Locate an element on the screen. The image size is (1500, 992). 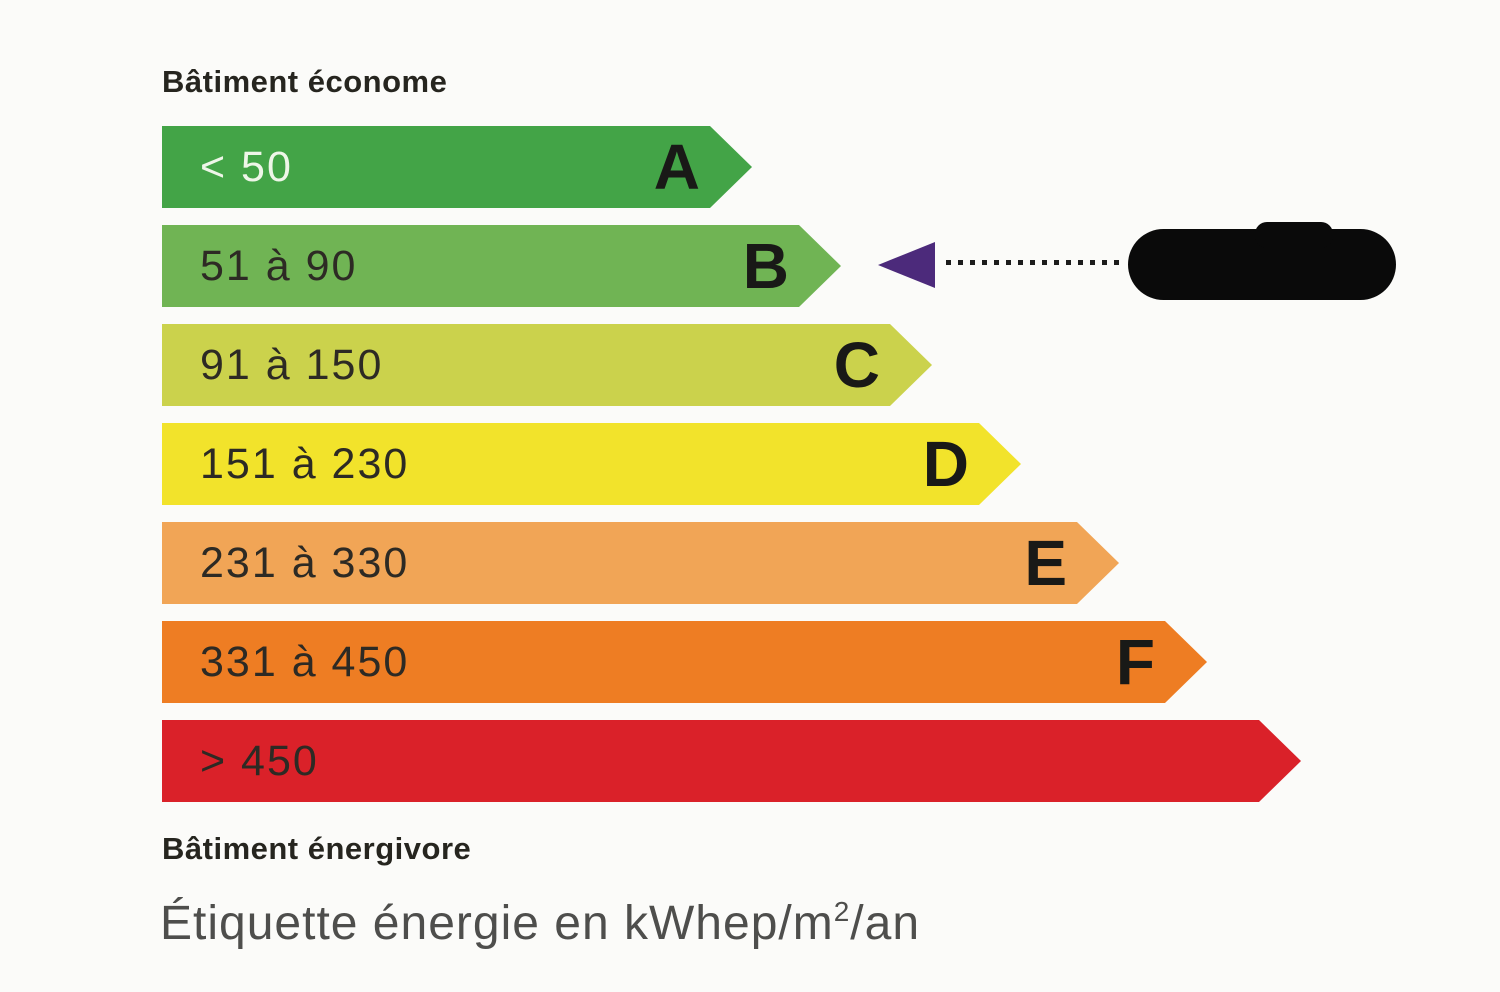
bar-class-d: 151 à 230 D is located at coordinates (591, 464).